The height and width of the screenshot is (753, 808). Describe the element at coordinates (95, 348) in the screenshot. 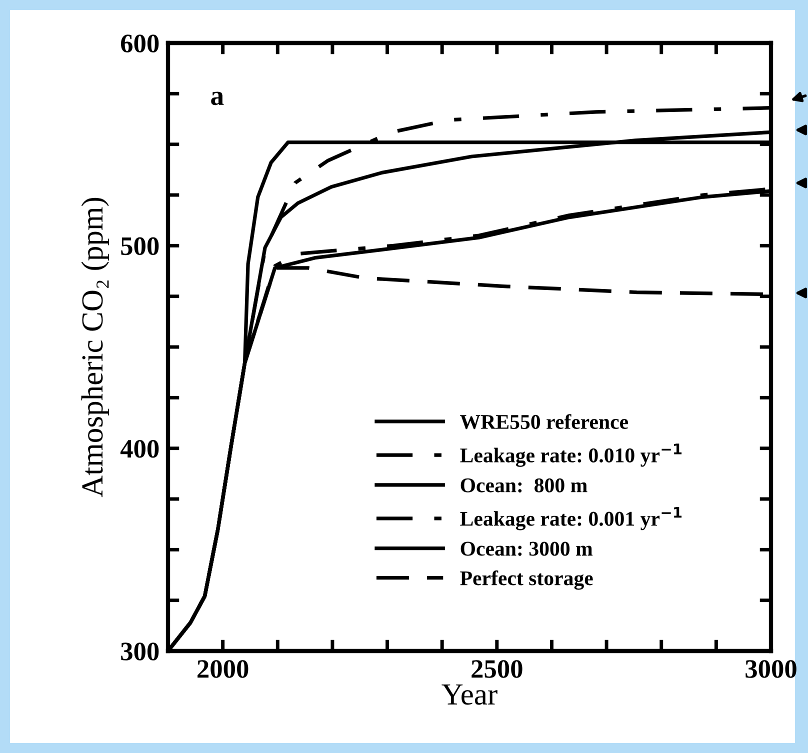

I see `y-axis-title: Atmospheric CO₂ (ppm)` at that location.